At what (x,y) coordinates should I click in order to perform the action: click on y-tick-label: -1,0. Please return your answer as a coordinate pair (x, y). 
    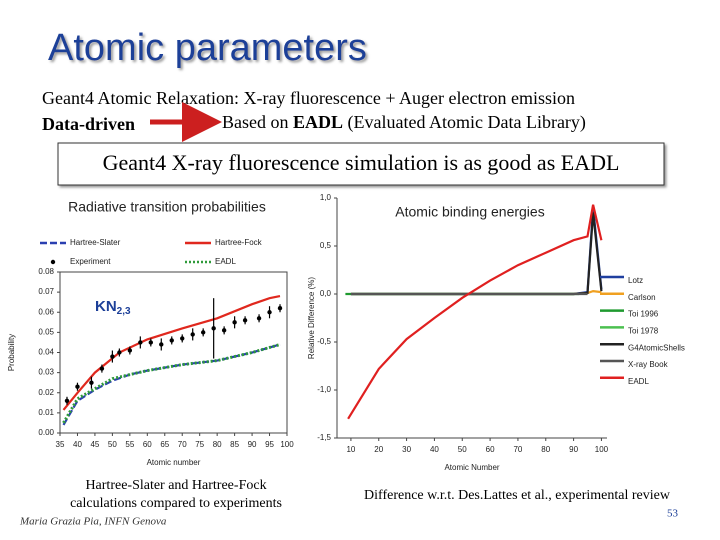
    Looking at the image, I should click on (324, 389).